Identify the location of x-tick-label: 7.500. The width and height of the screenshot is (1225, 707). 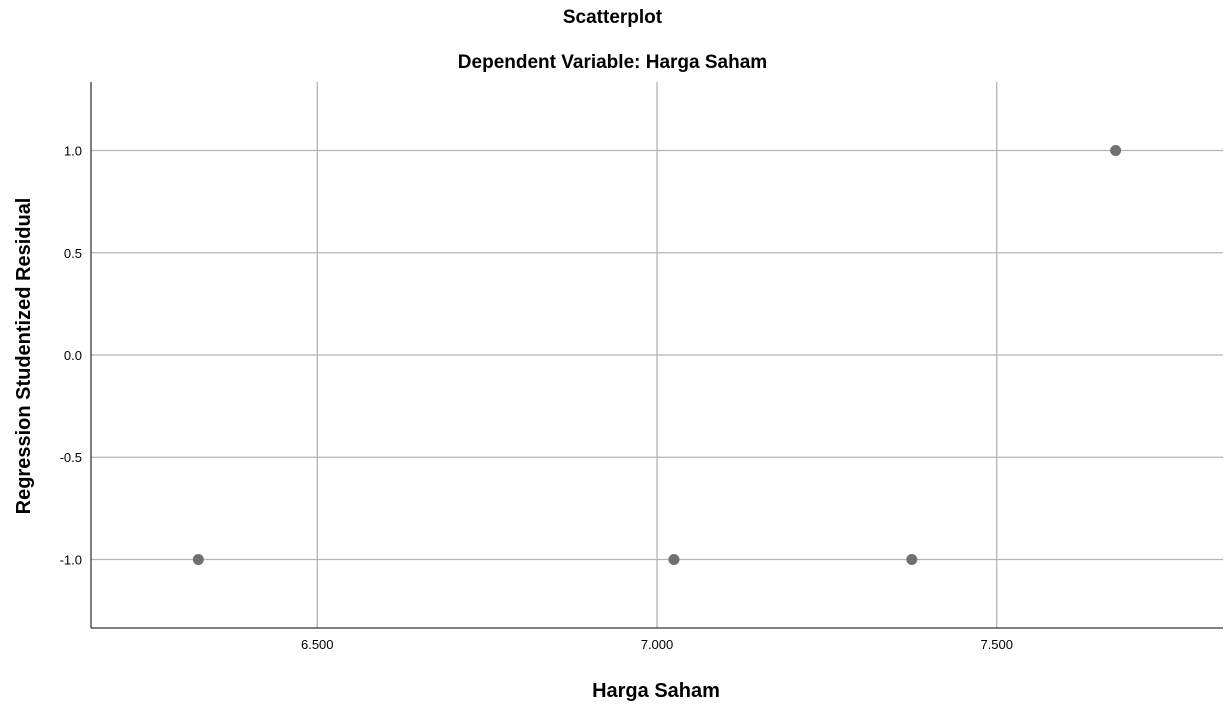
(996, 644).